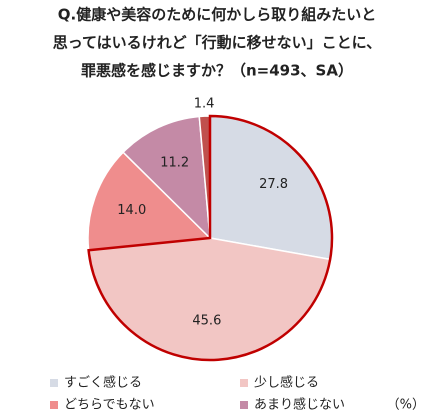  Describe the element at coordinates (206, 320) in the screenshot. I see `data-label: 45.6` at that location.